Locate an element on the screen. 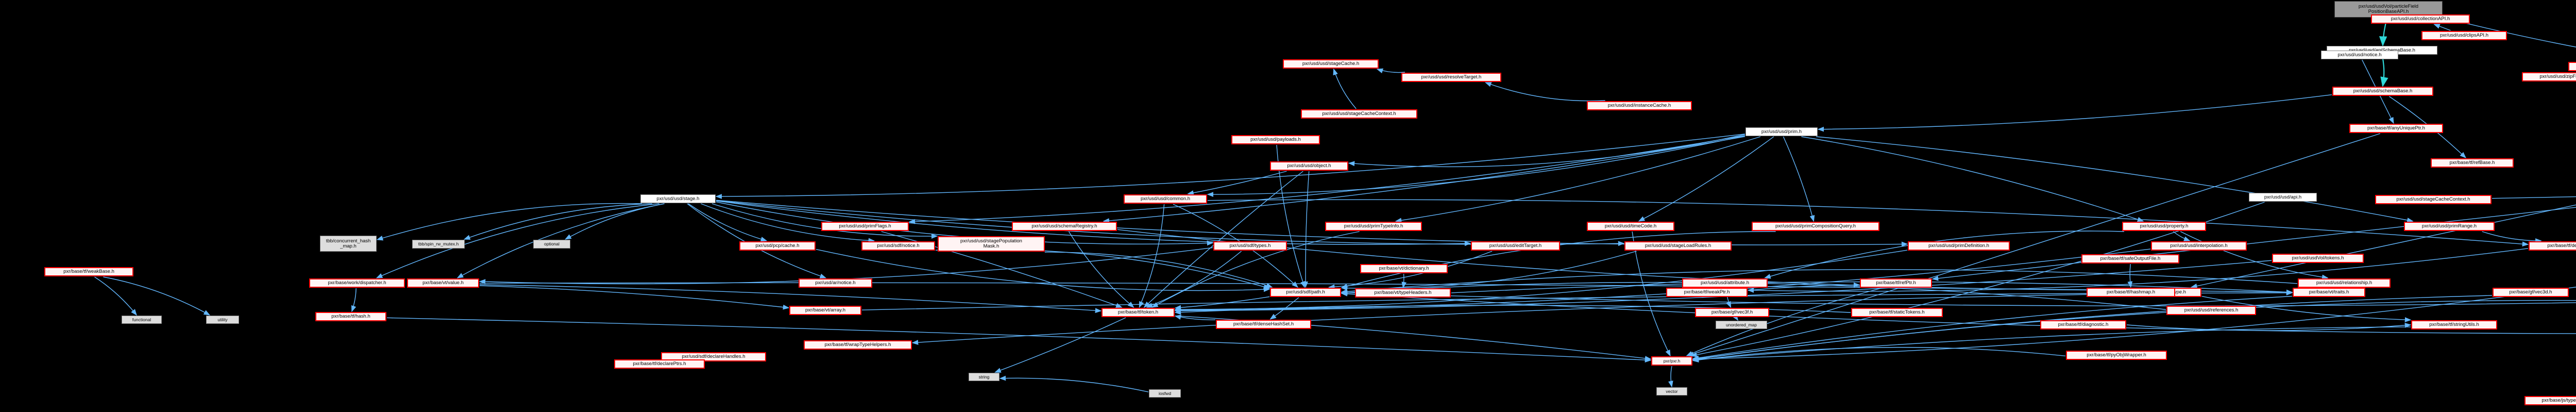 Image resolution: width=2576 pixels, height=412 pixels. graph-node: pxr/usd/usd/payloads.h is located at coordinates (1275, 140).